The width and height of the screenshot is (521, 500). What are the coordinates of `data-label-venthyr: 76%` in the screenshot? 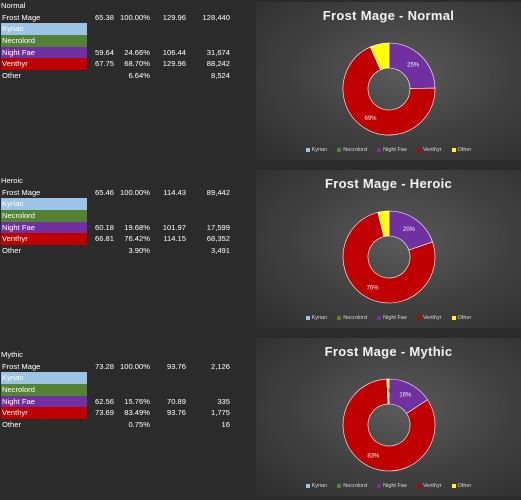 It's located at (373, 288).